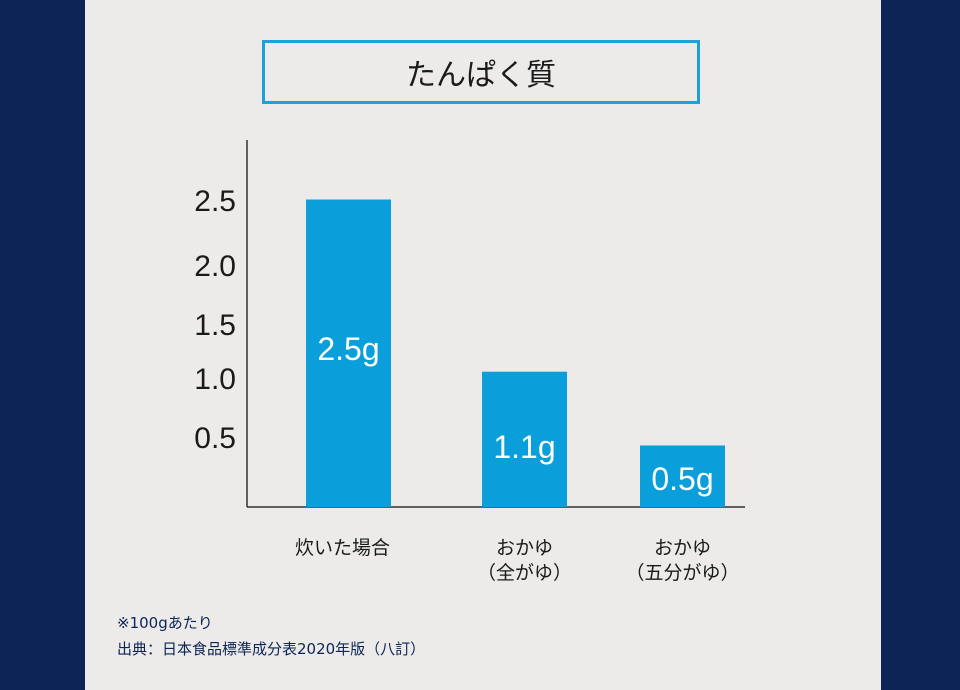 The image size is (960, 690). Describe the element at coordinates (215, 201) in the screenshot. I see `y-tick-label: 2.5` at that location.